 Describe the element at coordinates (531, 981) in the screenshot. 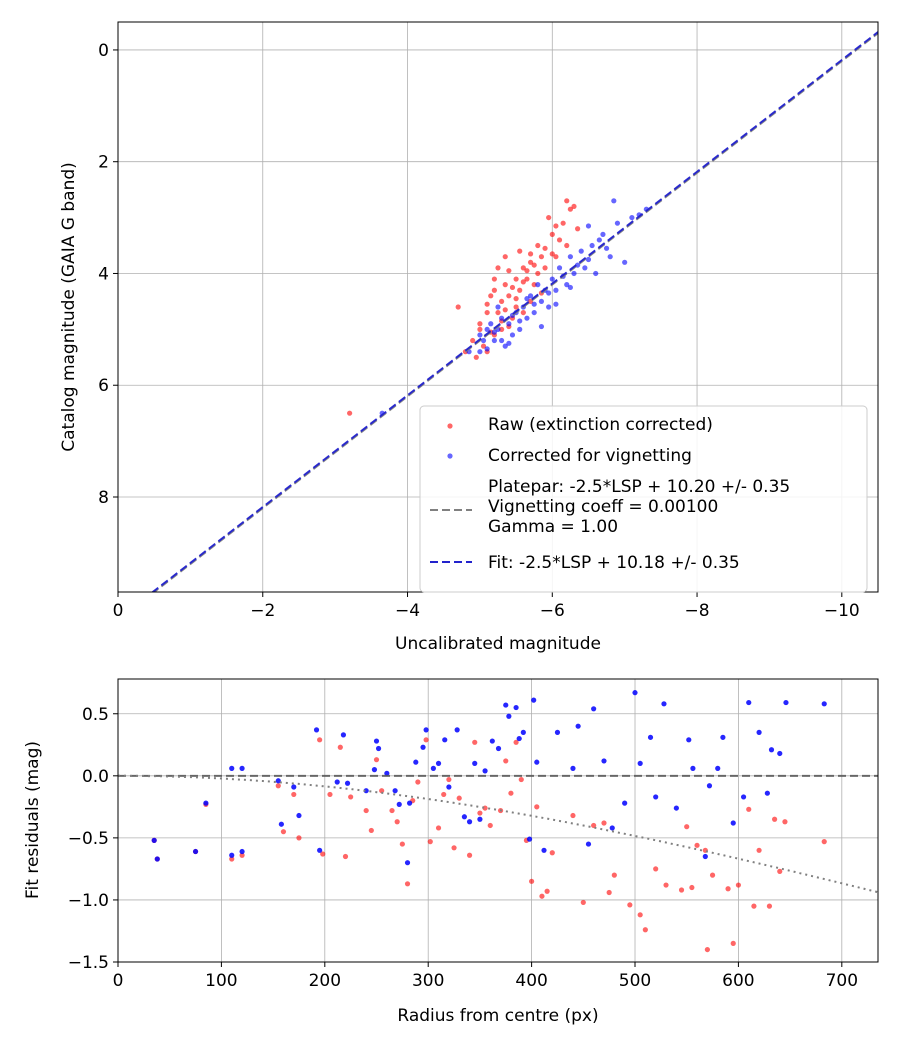

I see `bottom-x-tick-label: 400` at that location.